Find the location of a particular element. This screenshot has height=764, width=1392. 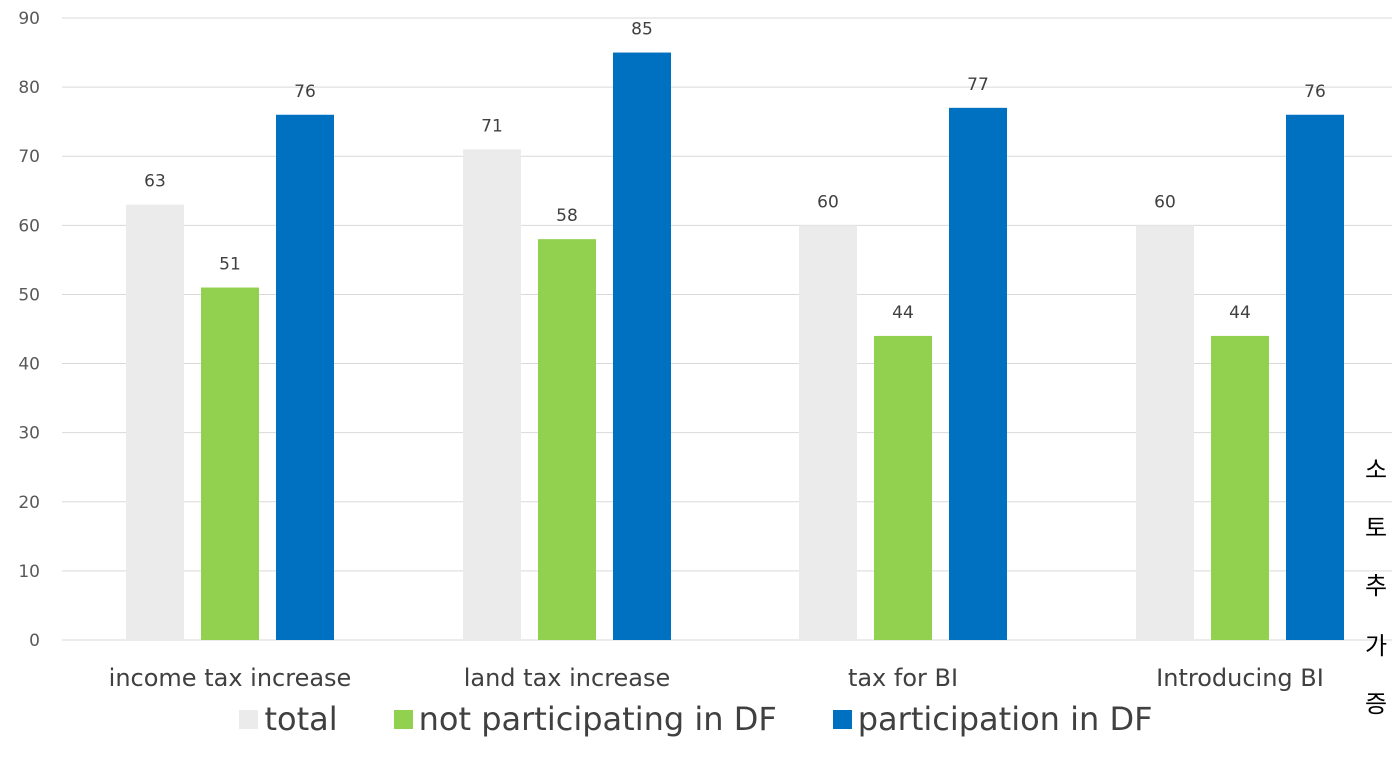

data-label-1-2: 85 is located at coordinates (642, 30).